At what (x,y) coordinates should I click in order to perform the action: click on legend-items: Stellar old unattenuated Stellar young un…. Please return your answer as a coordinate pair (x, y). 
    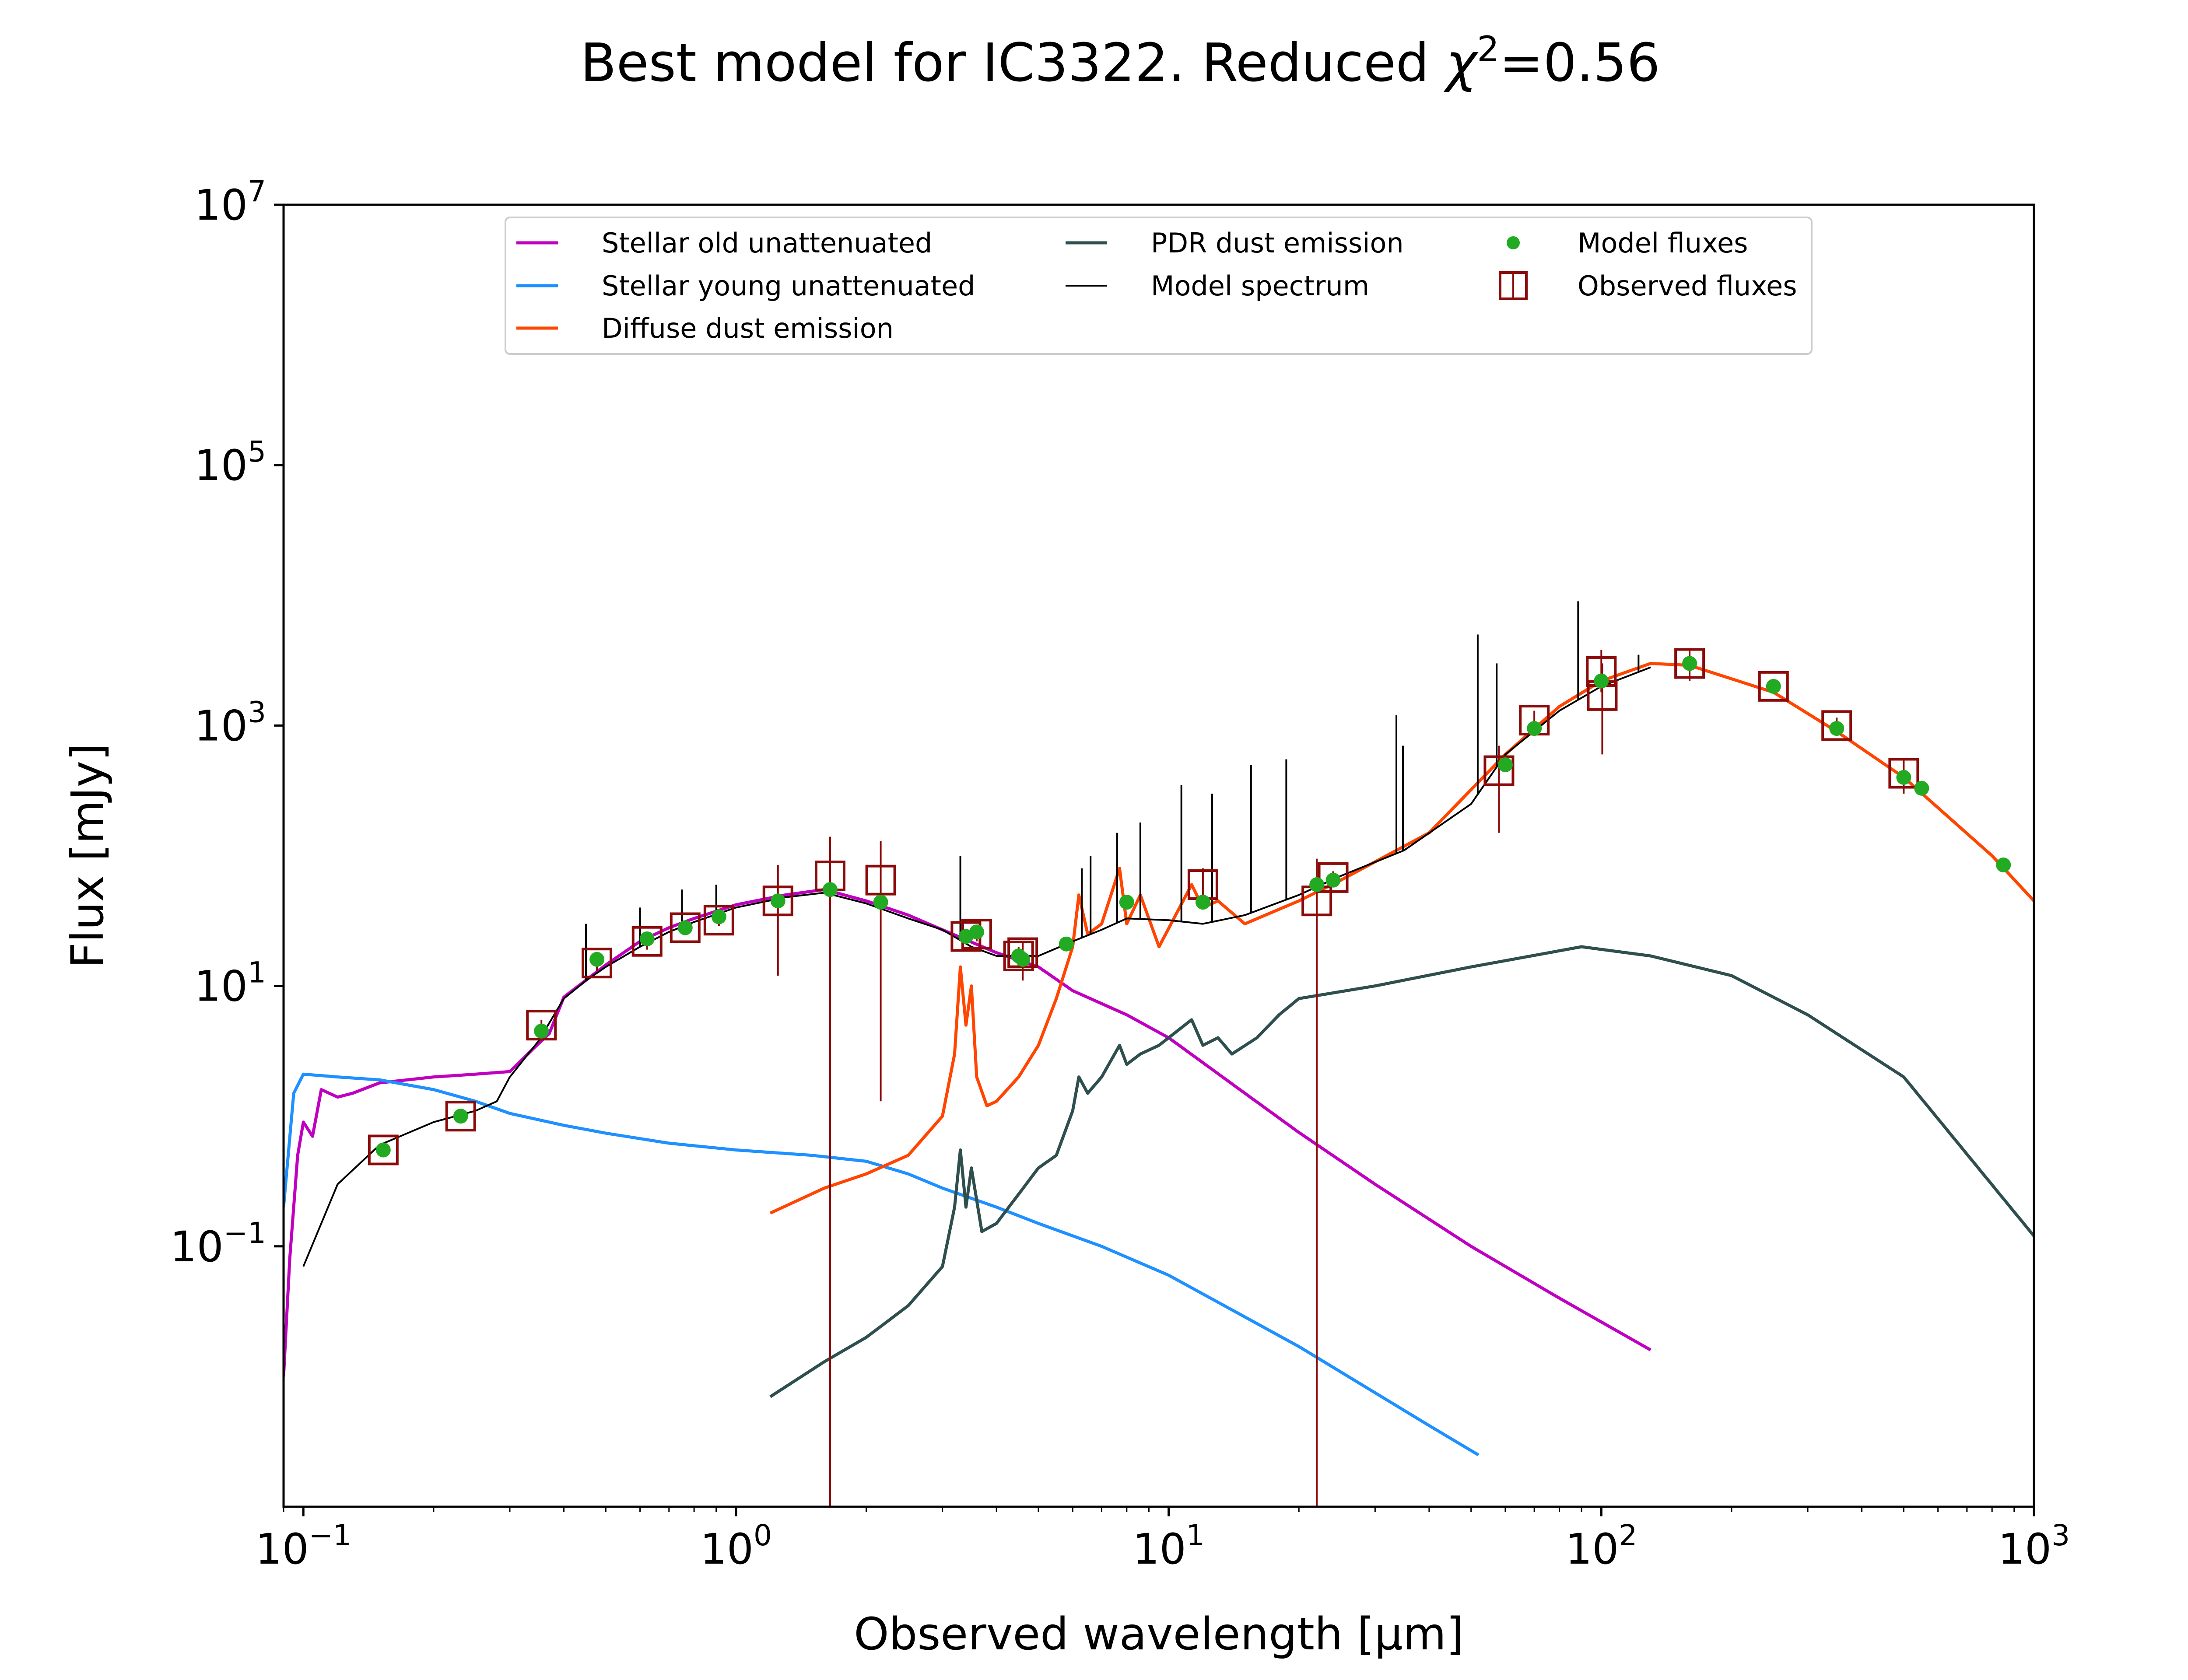
    Looking at the image, I should click on (1156, 285).